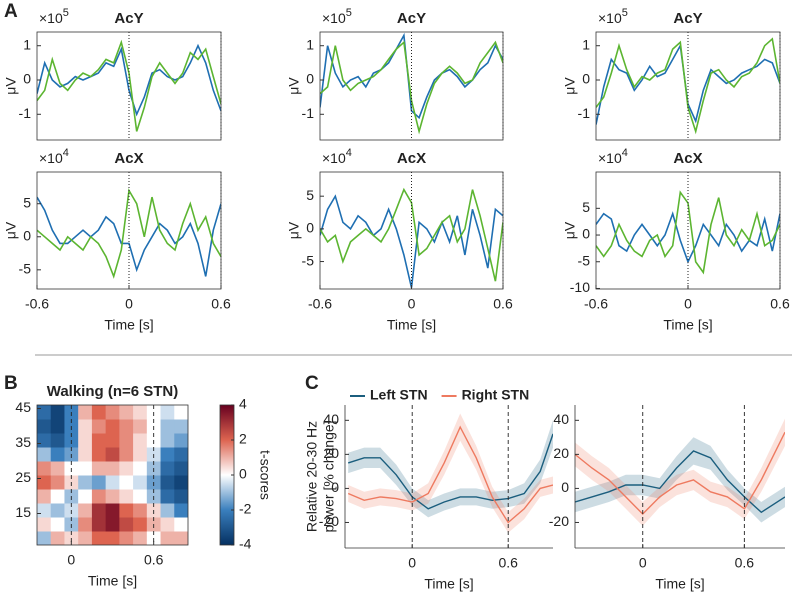 The image size is (800, 592). Describe the element at coordinates (265, 475) in the screenshot. I see `colorbar-label: t-scores` at that location.